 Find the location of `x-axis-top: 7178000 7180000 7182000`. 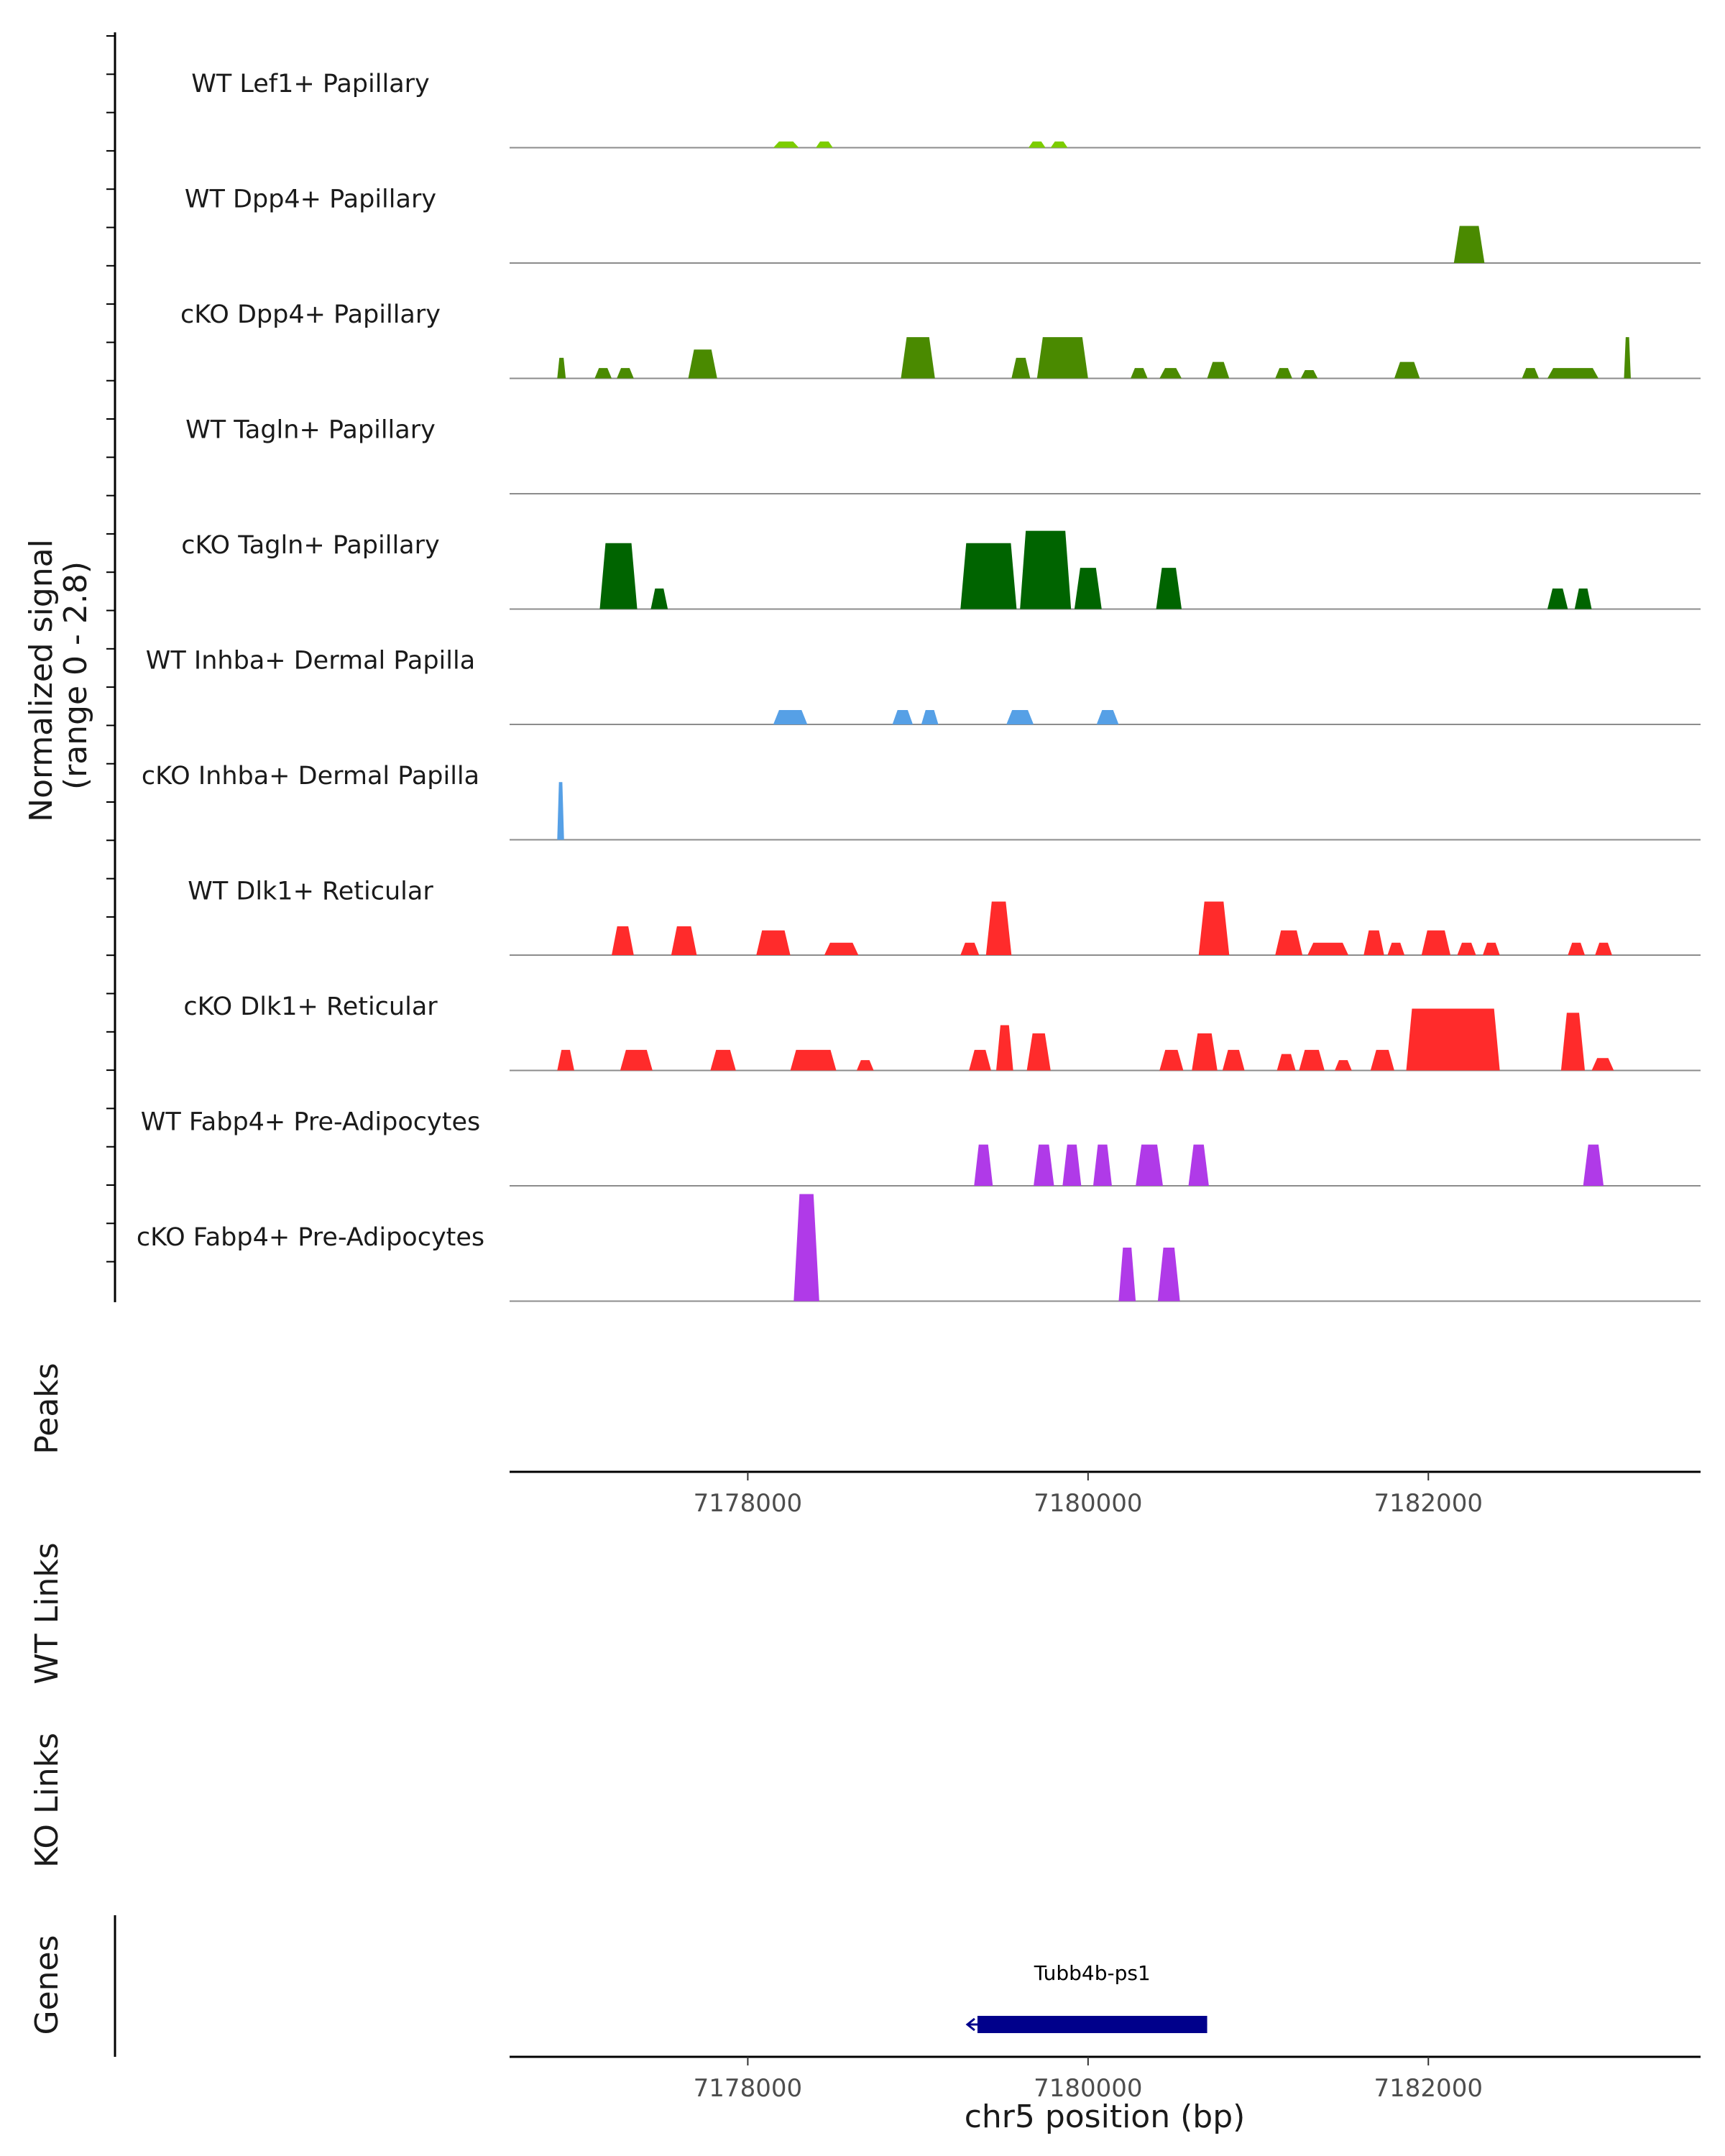

x-axis-top: 7178000 7180000 7182000 is located at coordinates (1105, 1494).